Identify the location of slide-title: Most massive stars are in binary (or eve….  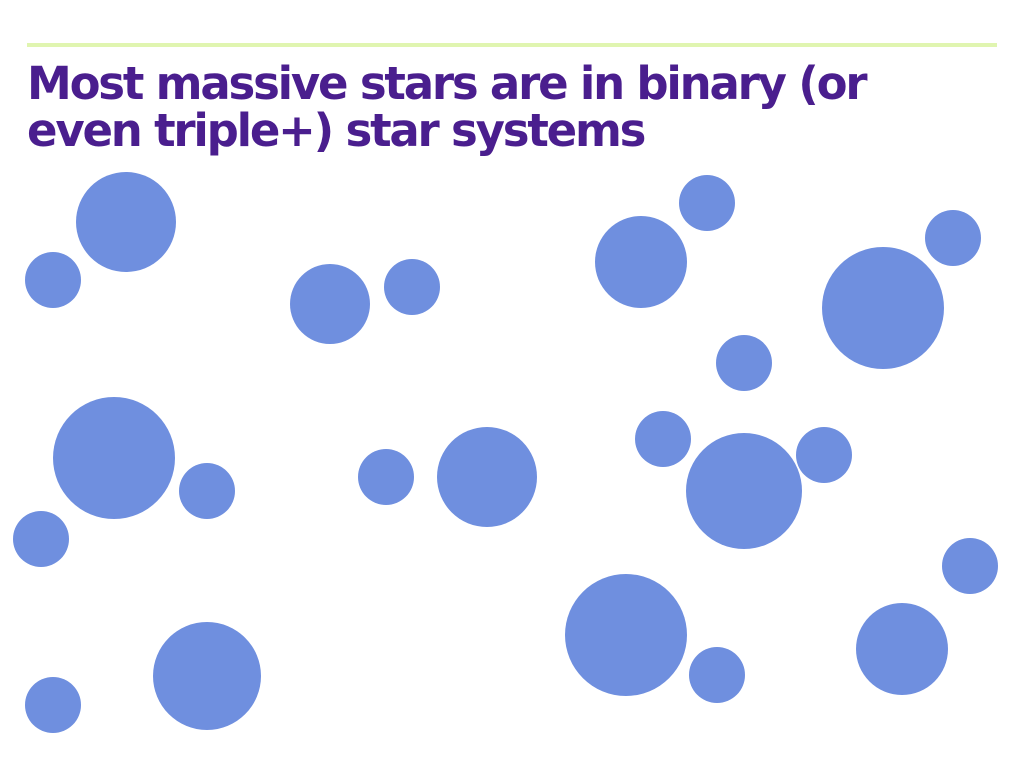
(447, 107).